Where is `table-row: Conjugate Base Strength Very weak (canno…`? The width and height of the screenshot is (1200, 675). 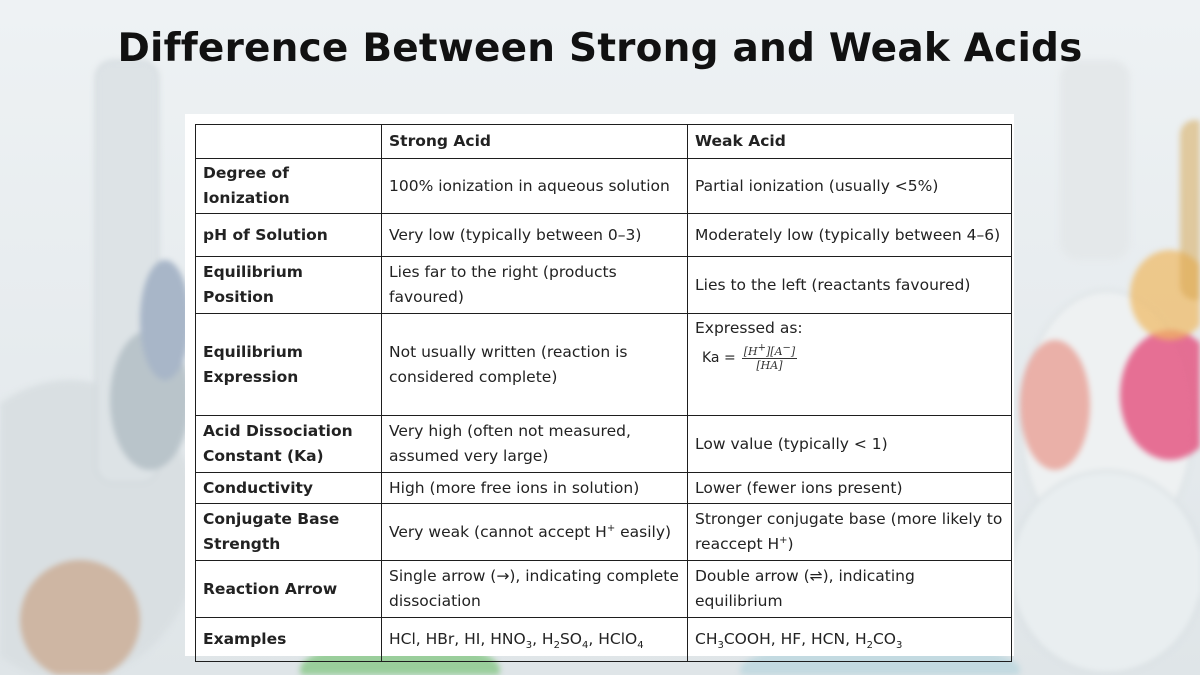 table-row: Conjugate Base Strength Very weak (canno… is located at coordinates (603, 532).